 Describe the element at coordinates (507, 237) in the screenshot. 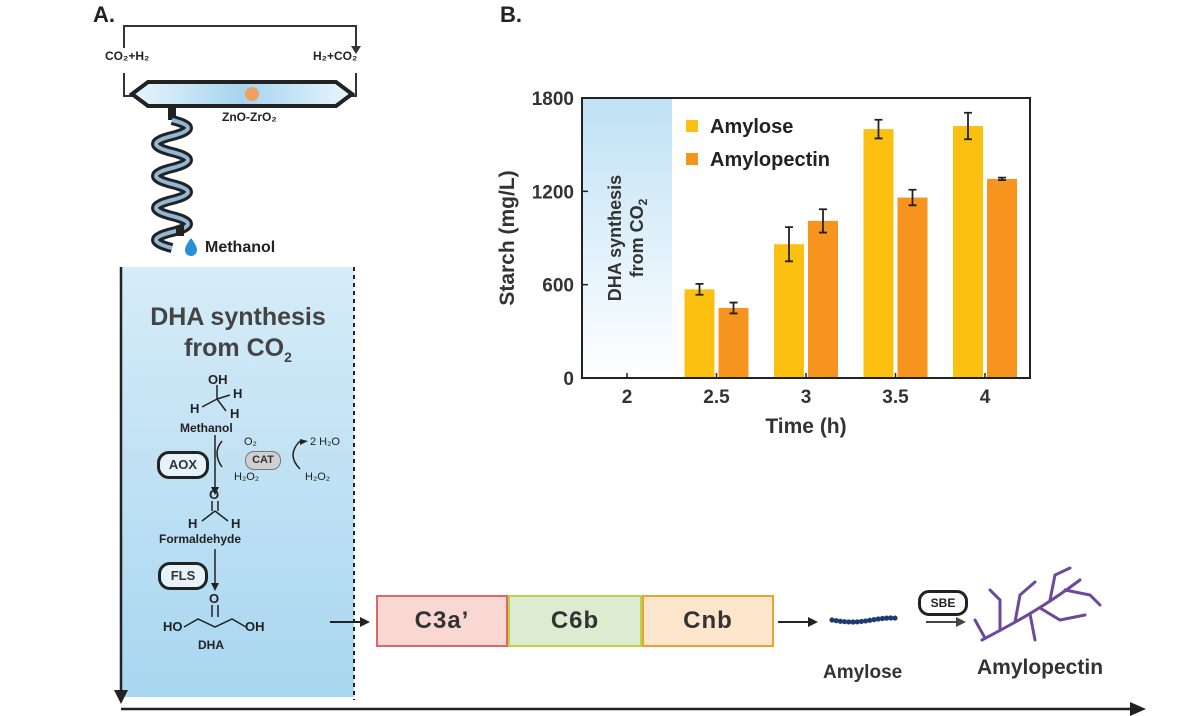

I see `y-axis-label: Starch (mg/L)` at that location.